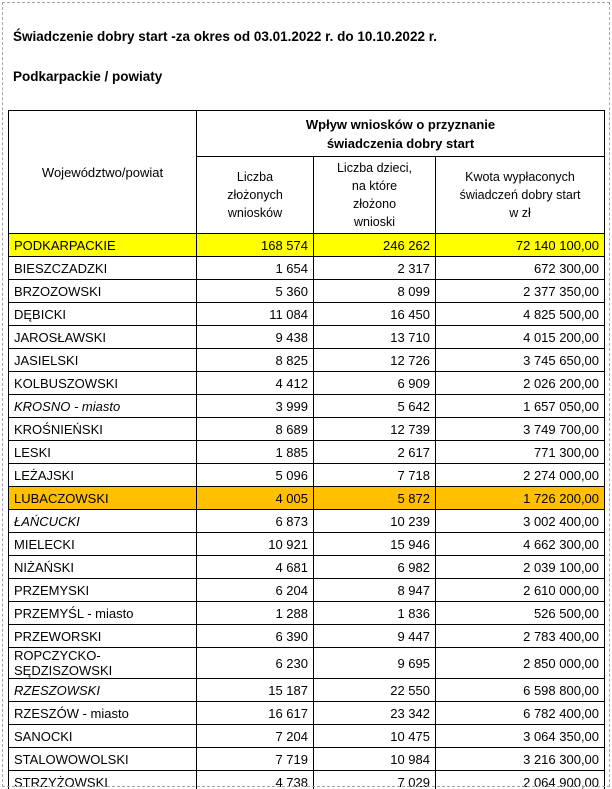 The image size is (612, 789). I want to click on region-name-cell: RZESZOWSKI, so click(102, 690).